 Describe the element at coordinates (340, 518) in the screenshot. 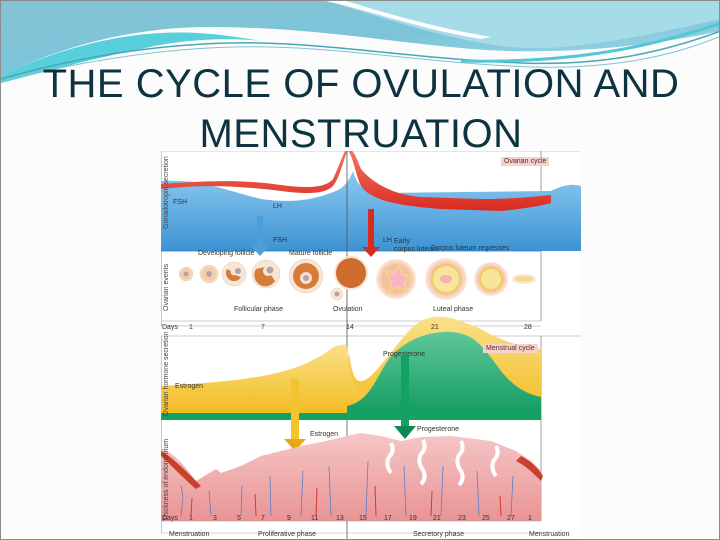

I see `day-tick-bottom: 13` at that location.